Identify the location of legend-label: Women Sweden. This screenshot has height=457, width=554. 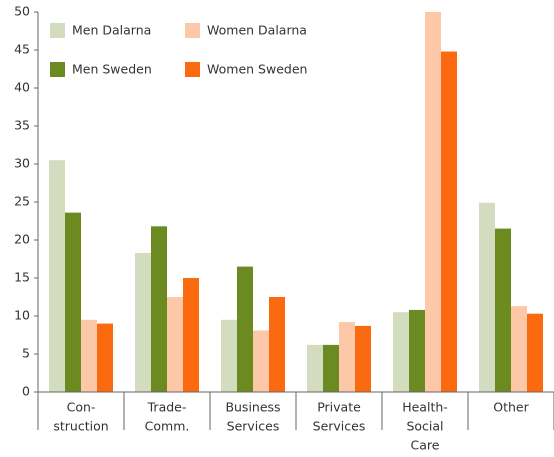
(257, 69).